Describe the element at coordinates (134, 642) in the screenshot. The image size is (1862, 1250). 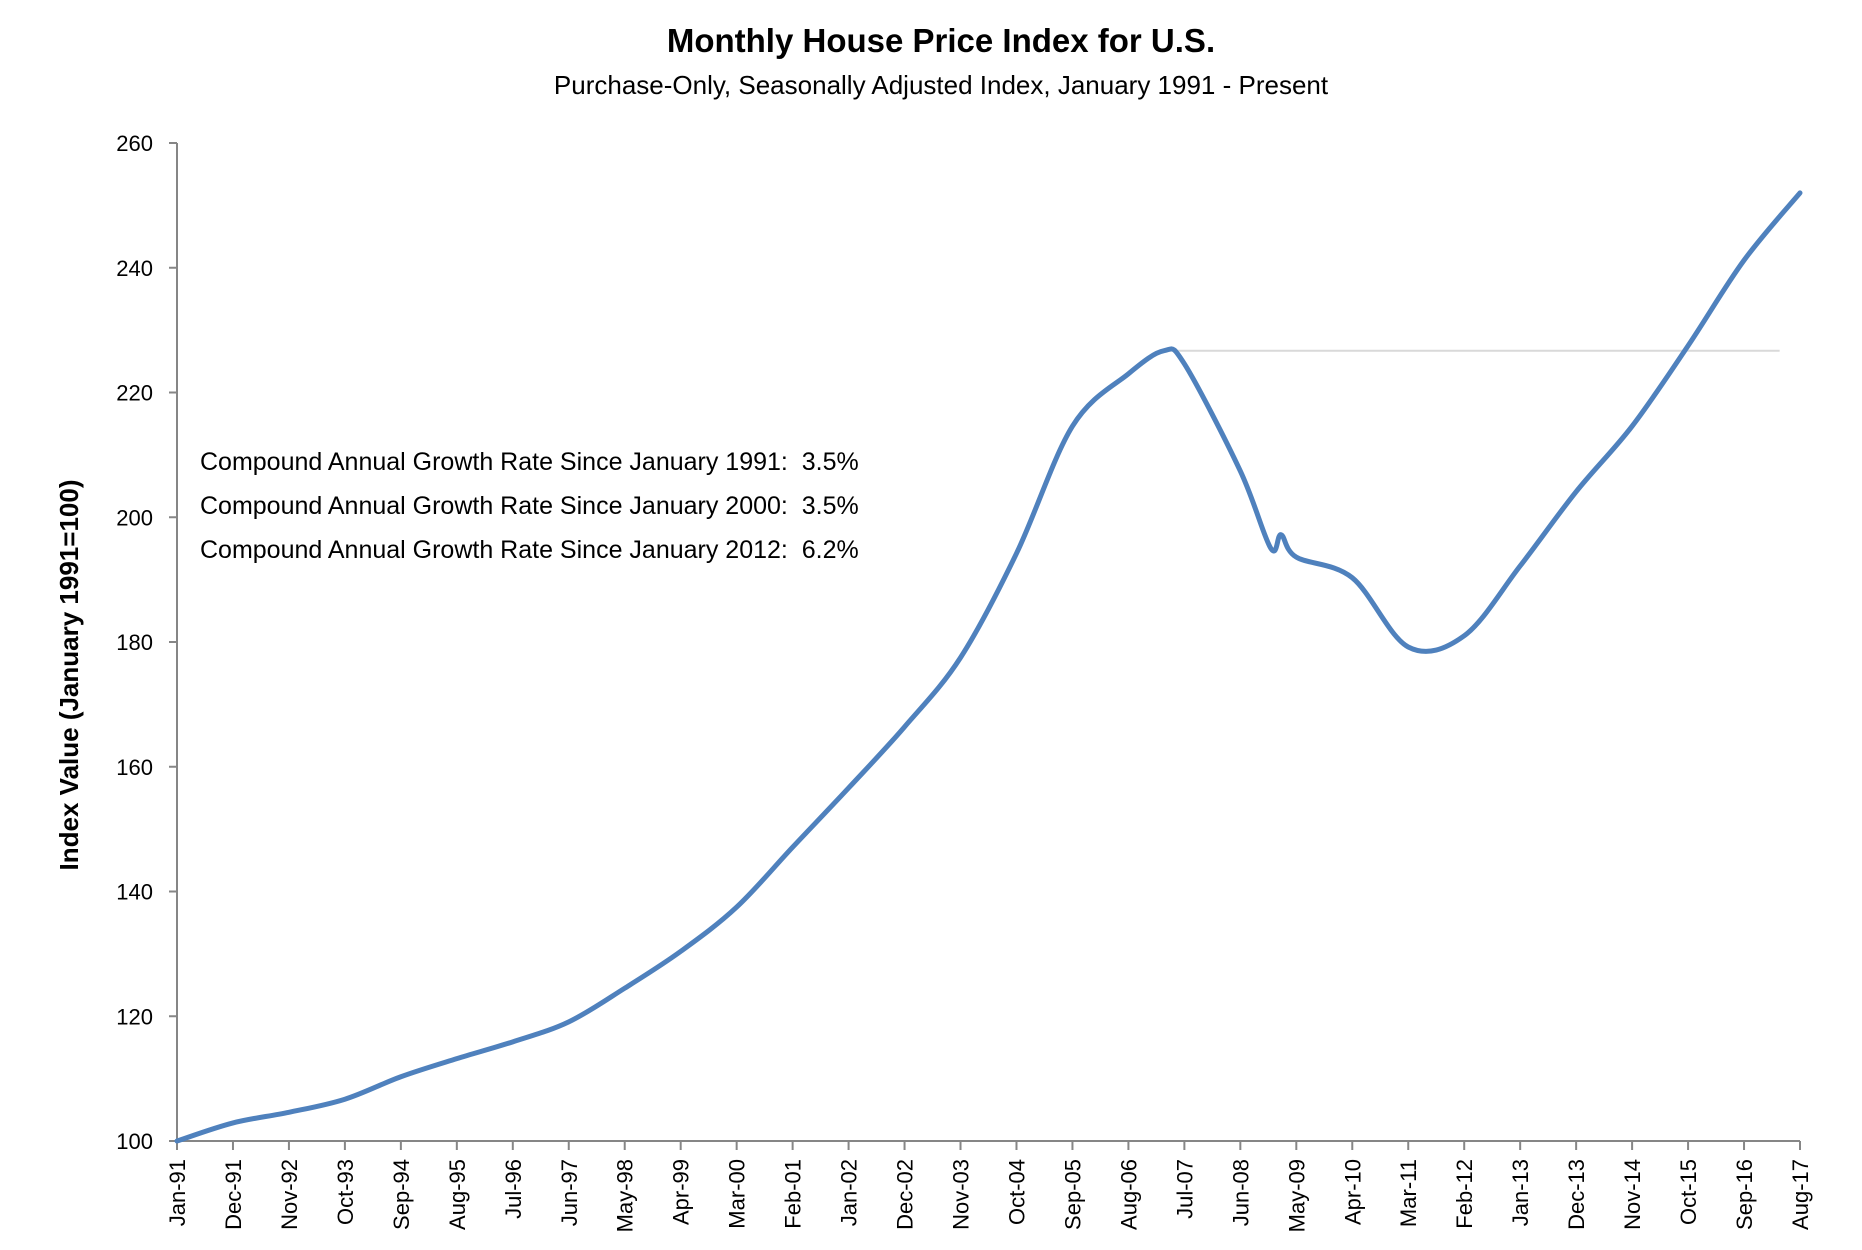
I see `y-tick-label: 180` at that location.